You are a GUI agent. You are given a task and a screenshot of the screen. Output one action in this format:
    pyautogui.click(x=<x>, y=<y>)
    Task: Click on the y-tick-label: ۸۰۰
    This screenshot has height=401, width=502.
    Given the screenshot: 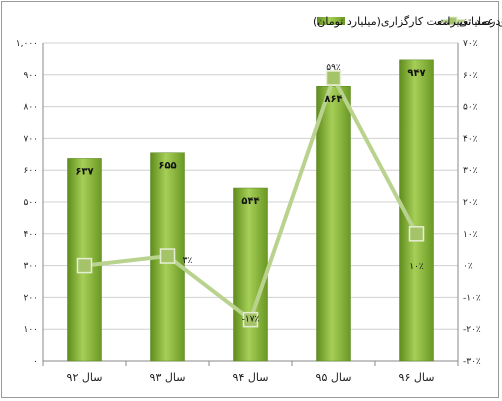 What is the action you would take?
    pyautogui.click(x=30, y=108)
    